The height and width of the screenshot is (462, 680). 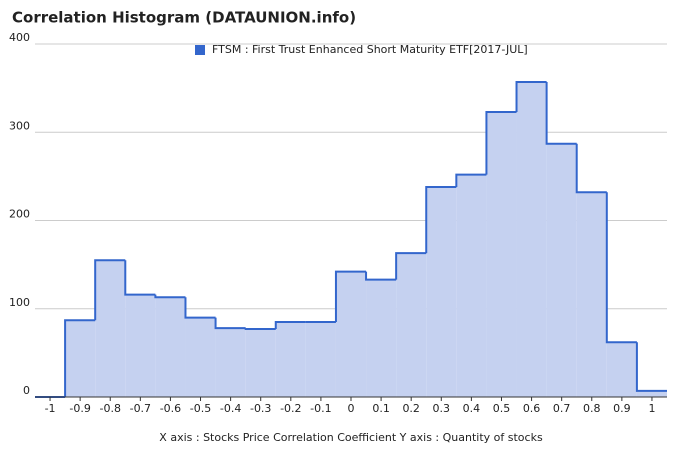 What do you see at coordinates (79, 408) in the screenshot?
I see `x-tick-label: -0.9` at bounding box center [79, 408].